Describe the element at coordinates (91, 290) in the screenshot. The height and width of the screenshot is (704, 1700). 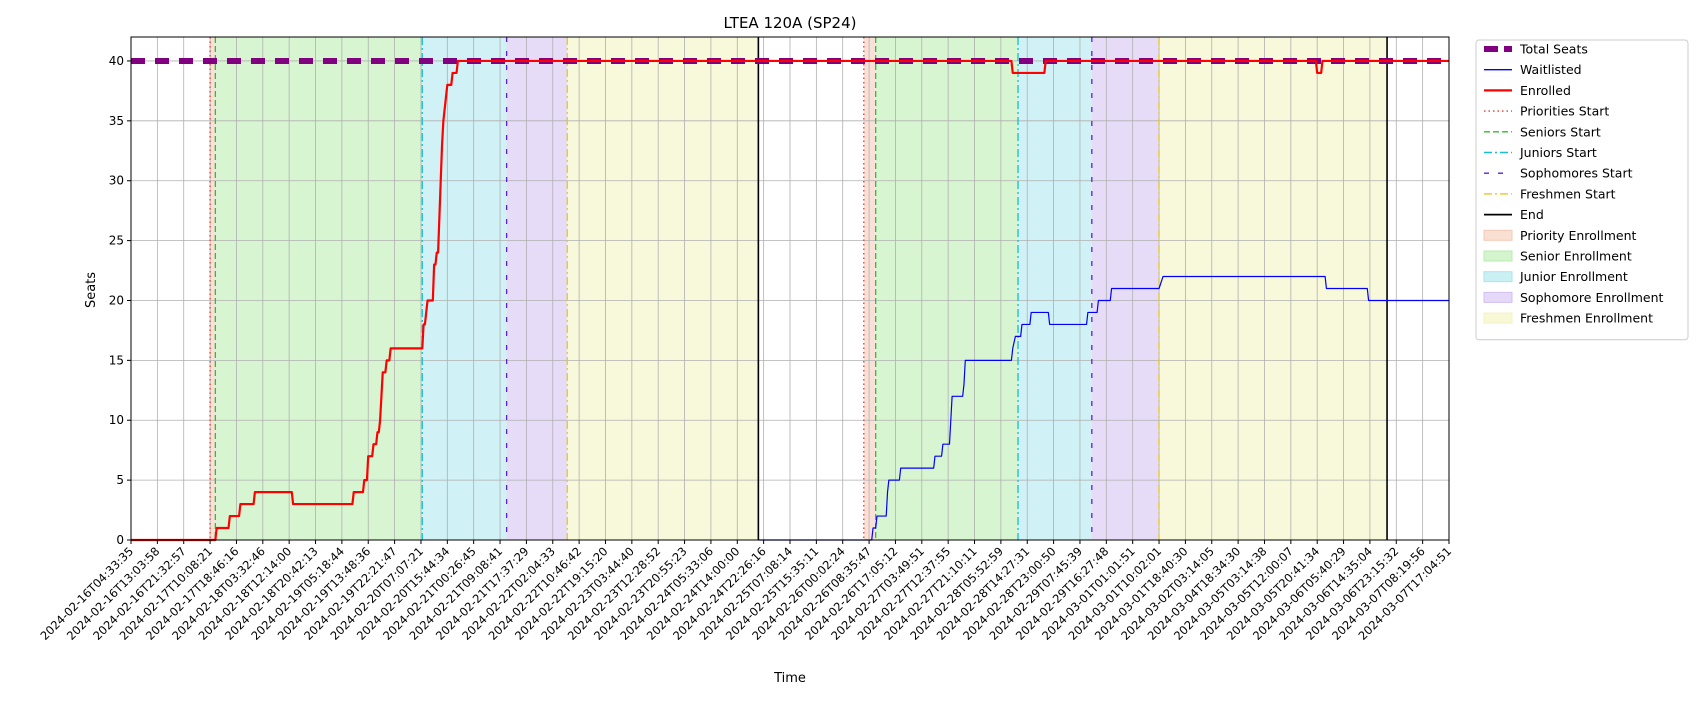
I see `y-axis-label: Seats` at that location.